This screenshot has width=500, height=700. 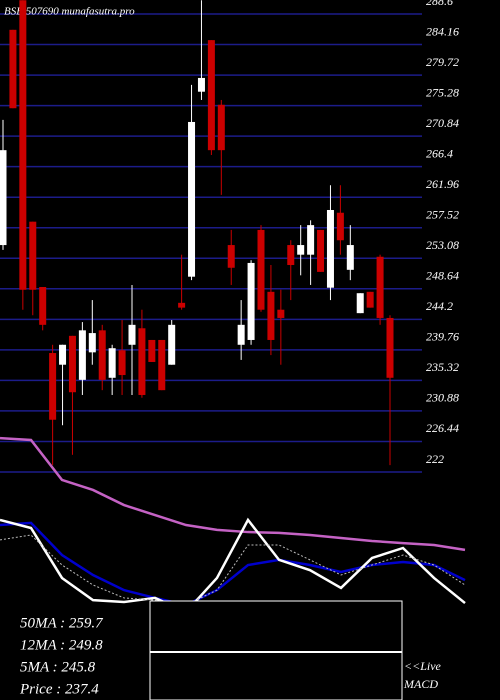 What do you see at coordinates (442, 245) in the screenshot?
I see `y-tick-label: 253.08` at bounding box center [442, 245].